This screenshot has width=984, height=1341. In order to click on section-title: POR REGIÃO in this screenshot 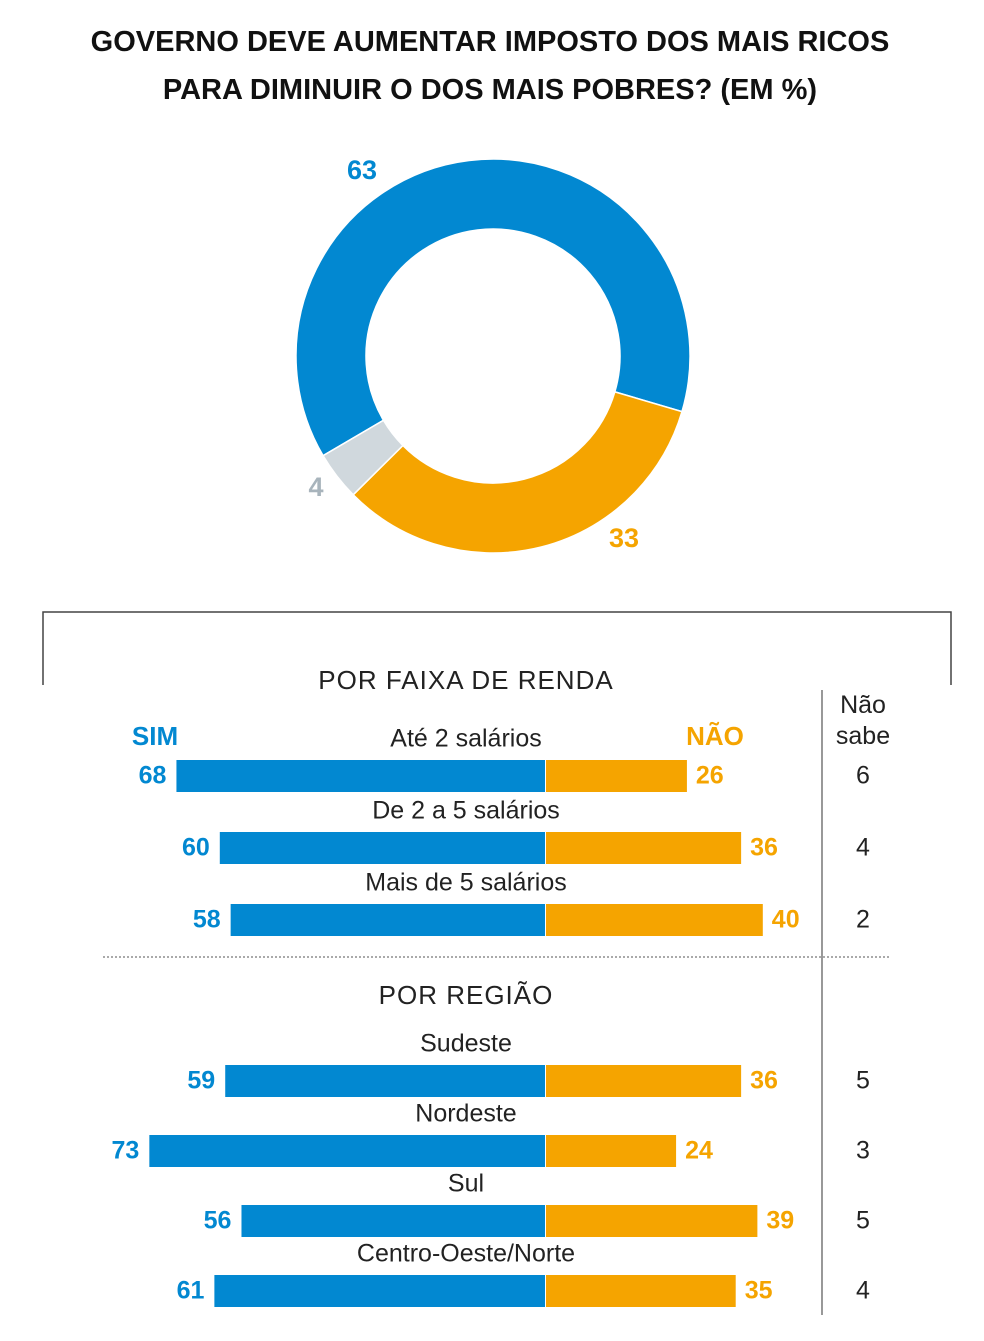, I will do `click(466, 995)`.